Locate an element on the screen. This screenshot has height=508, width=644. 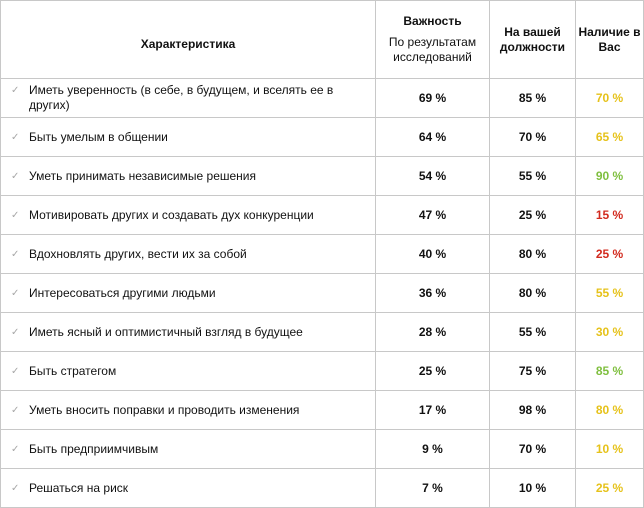
importance-value: 7 % is located at coordinates (432, 488).